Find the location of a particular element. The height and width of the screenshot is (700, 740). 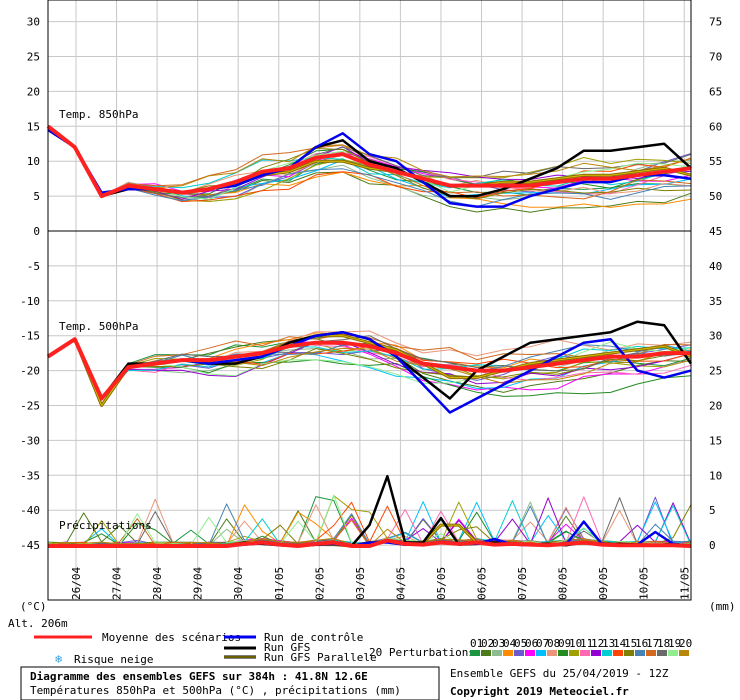

x-tick-label: 26/04 is located at coordinates (76, 583).